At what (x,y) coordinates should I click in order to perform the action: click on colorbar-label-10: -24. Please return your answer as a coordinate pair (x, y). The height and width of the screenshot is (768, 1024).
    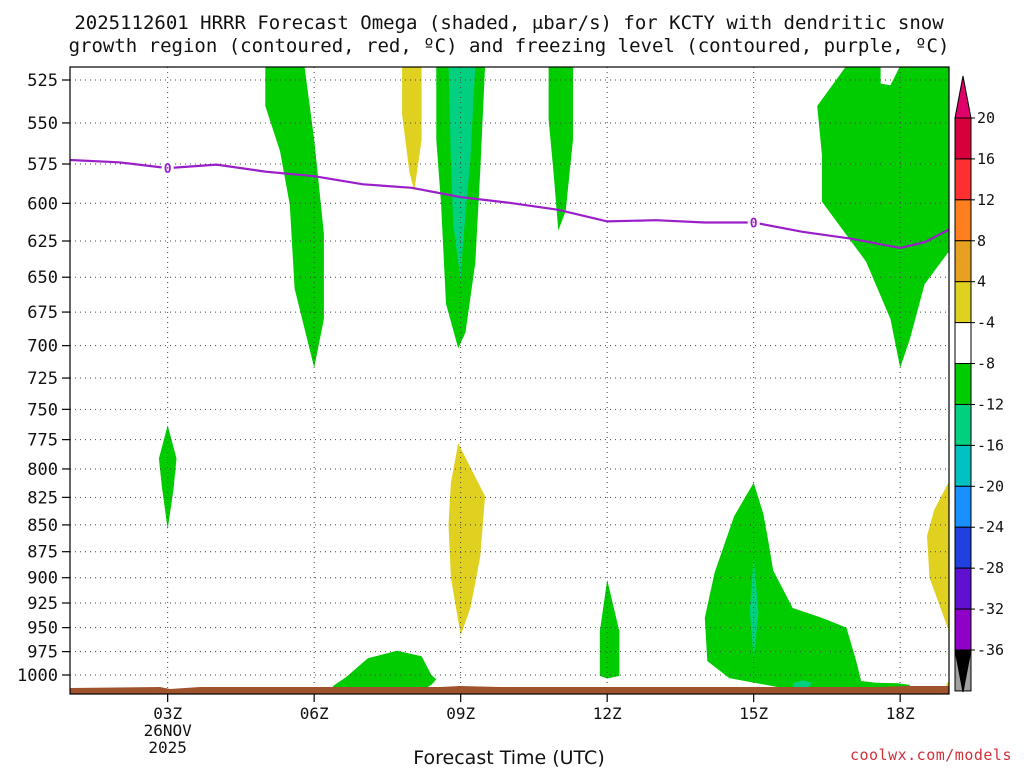
    Looking at the image, I should click on (990, 527).